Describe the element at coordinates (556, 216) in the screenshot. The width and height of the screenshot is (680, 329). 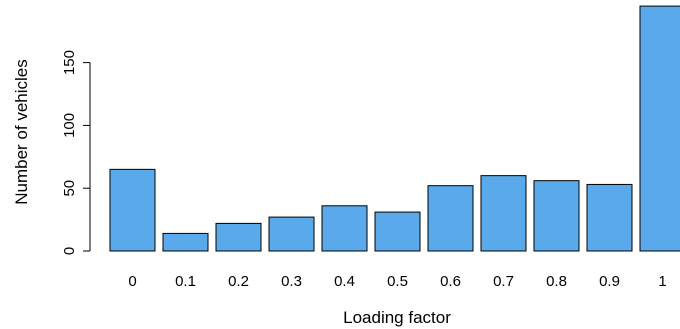
I see `bar-0.8` at that location.